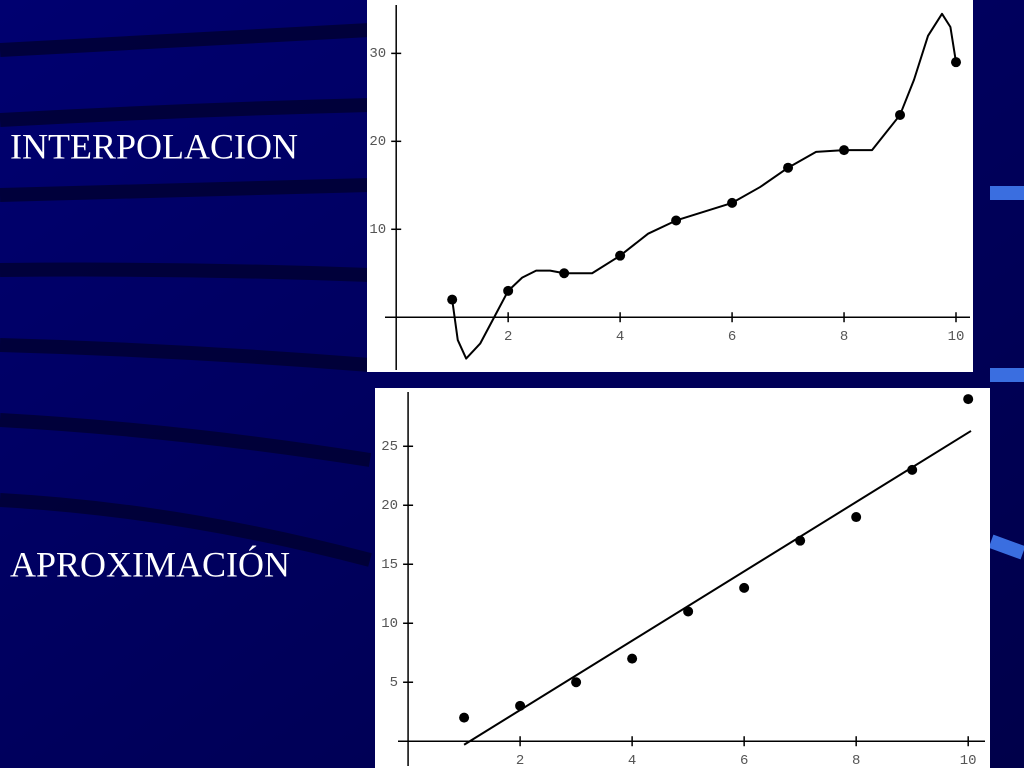 This screenshot has width=1024, height=768. I want to click on y-tick-label: 15, so click(389, 565).